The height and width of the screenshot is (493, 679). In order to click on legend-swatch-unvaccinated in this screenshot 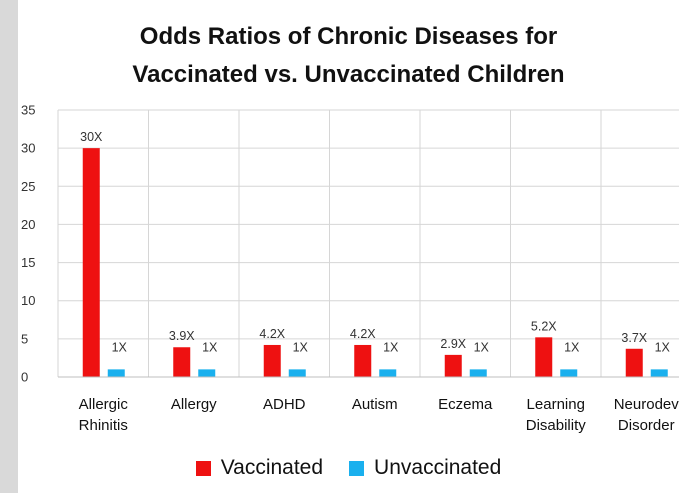, I will do `click(357, 468)`.